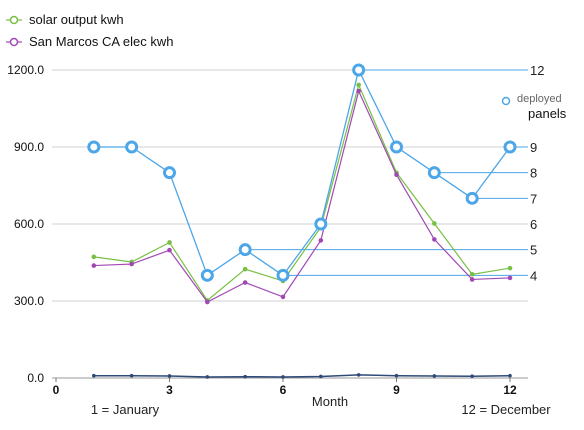 The width and height of the screenshot is (584, 430). I want to click on y-tick-label: 300.0, so click(29, 301).